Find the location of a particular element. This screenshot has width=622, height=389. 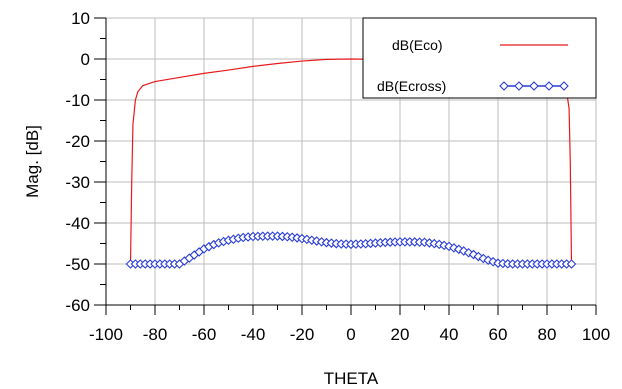

x-tick-label: 60 is located at coordinates (498, 334).